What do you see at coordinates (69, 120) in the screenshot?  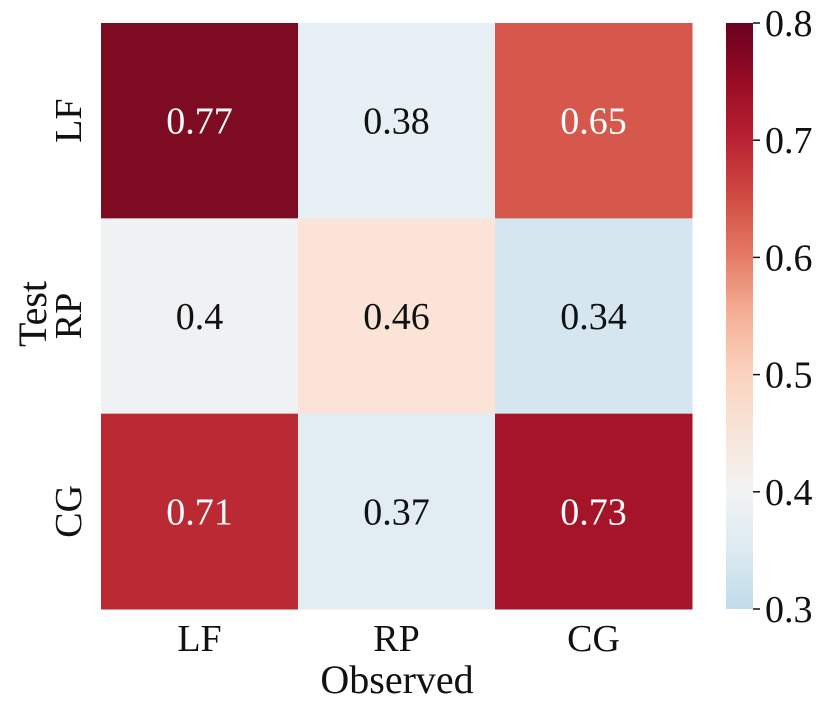 I see `y-tick-label: LF` at bounding box center [69, 120].